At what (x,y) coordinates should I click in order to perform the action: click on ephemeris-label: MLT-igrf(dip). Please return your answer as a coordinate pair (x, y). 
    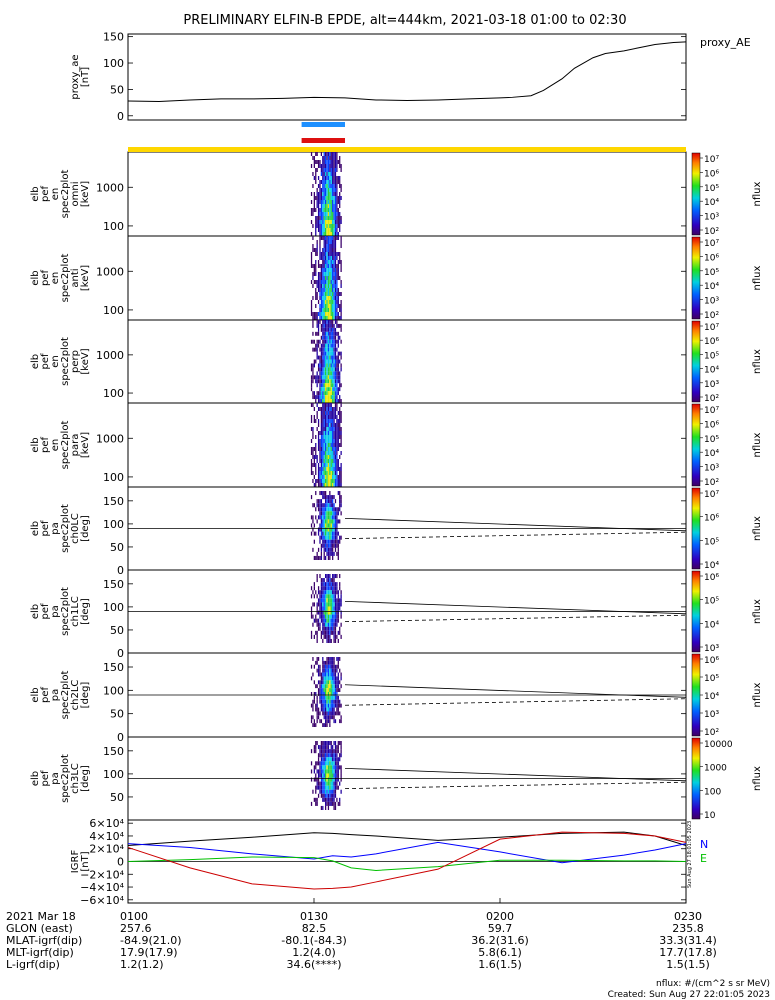
    Looking at the image, I should click on (40, 952).